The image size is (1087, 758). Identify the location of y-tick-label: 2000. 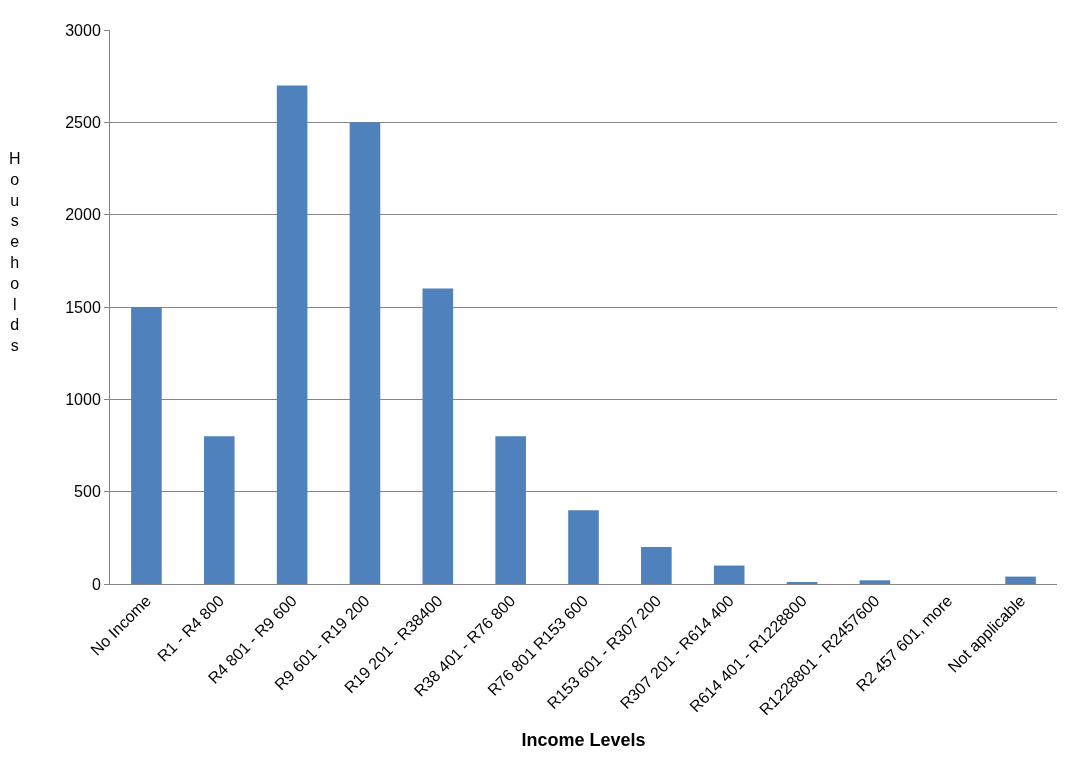
(83, 215).